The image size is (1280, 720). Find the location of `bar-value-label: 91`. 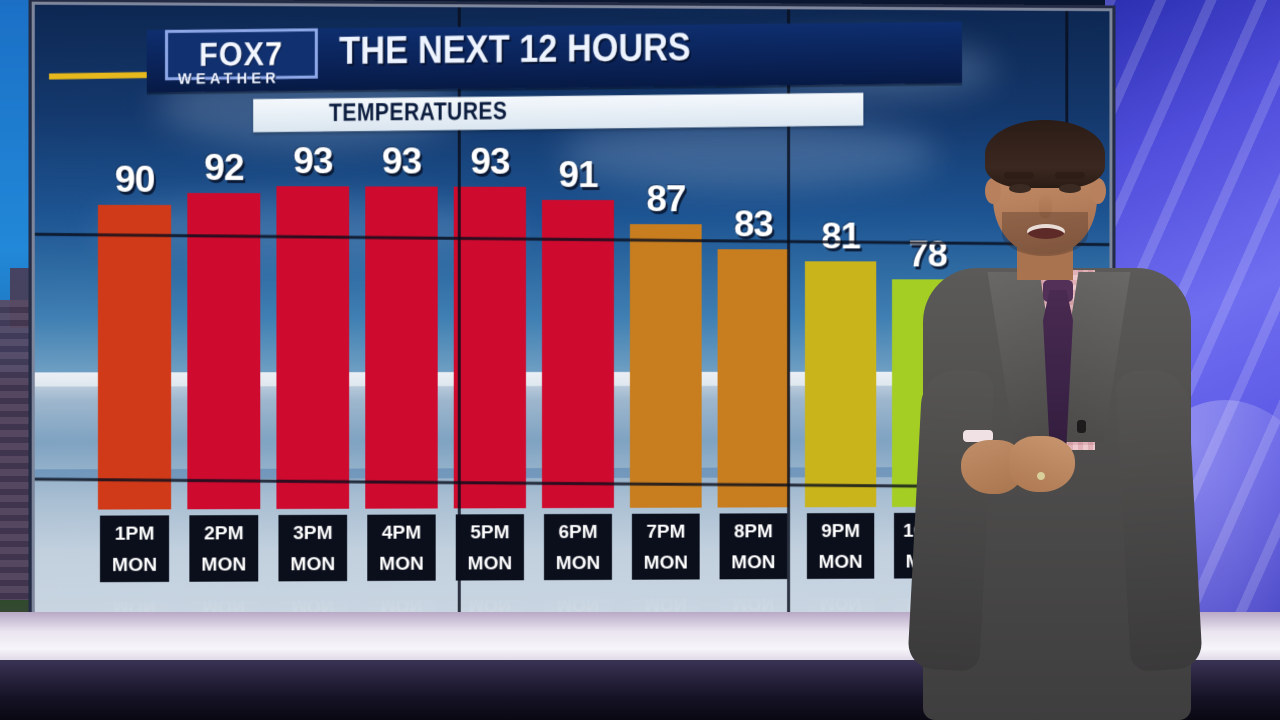

bar-value-label: 91 is located at coordinates (578, 174).